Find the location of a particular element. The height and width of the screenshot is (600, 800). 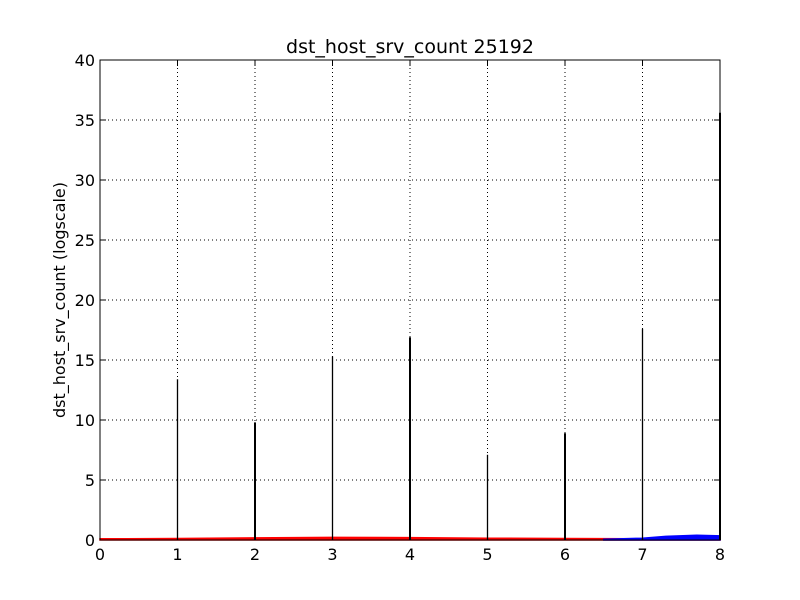

y-tick-label: 15 is located at coordinates (85, 360).